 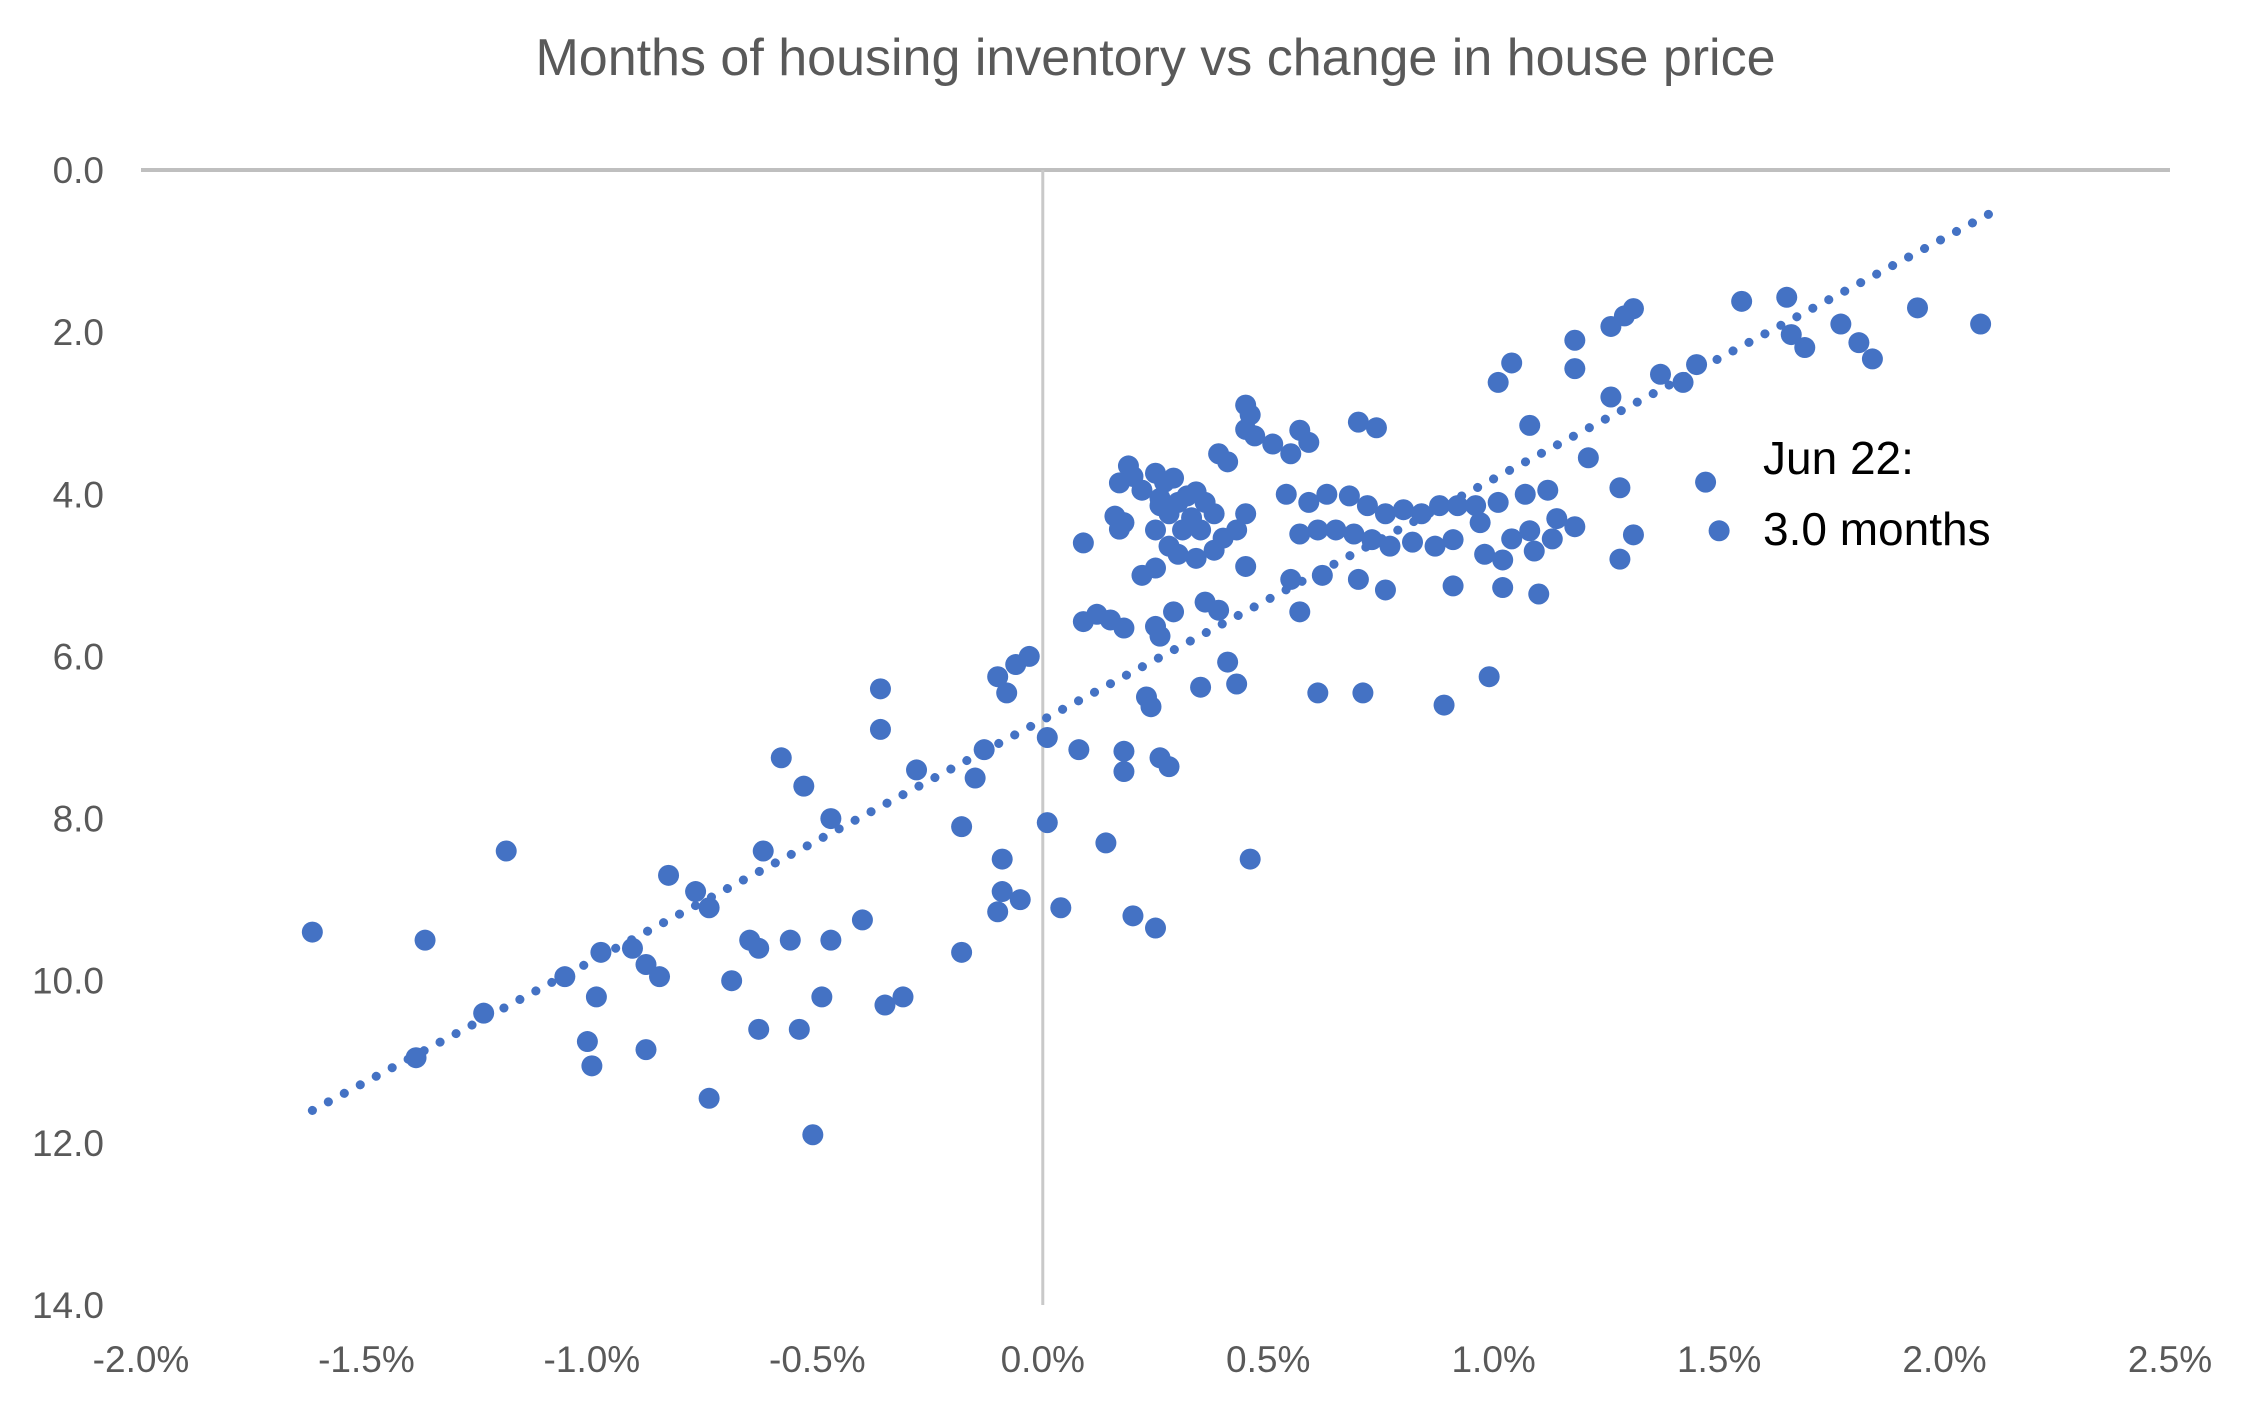 What do you see at coordinates (78, 819) in the screenshot?
I see `y-tick-label: 8.0` at bounding box center [78, 819].